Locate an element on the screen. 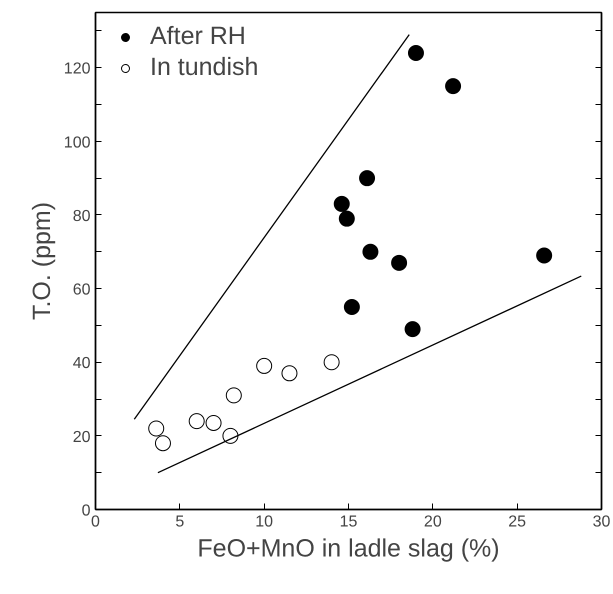 This screenshot has width=613, height=594. y-tick-label: 80 is located at coordinates (81, 216).